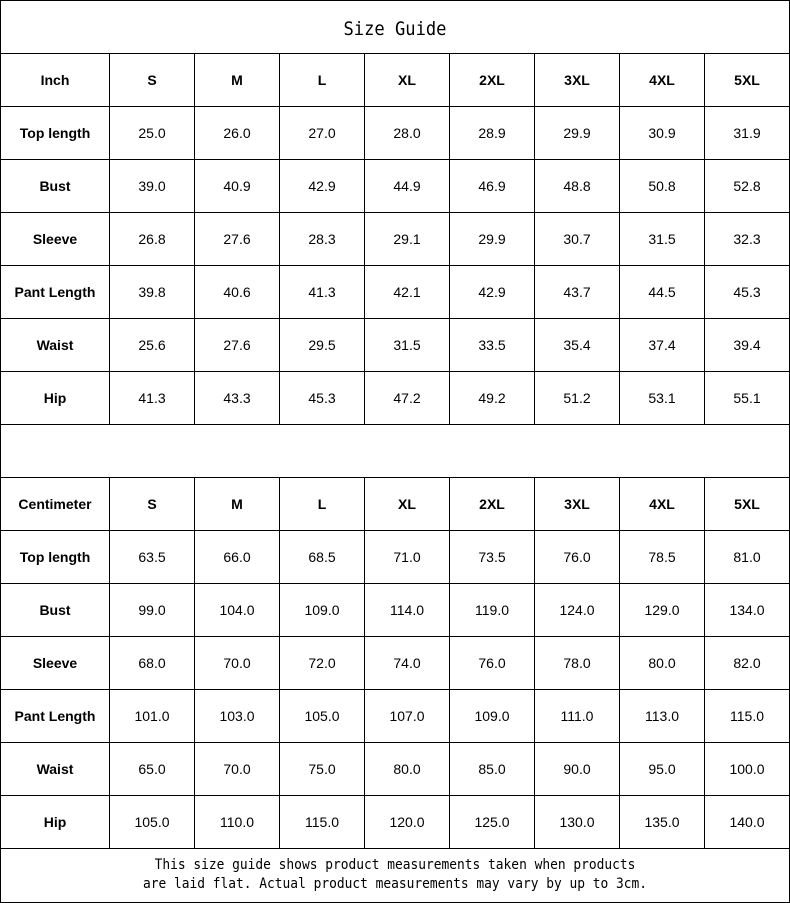  I want to click on measurement-value: 80.0, so click(407, 769).